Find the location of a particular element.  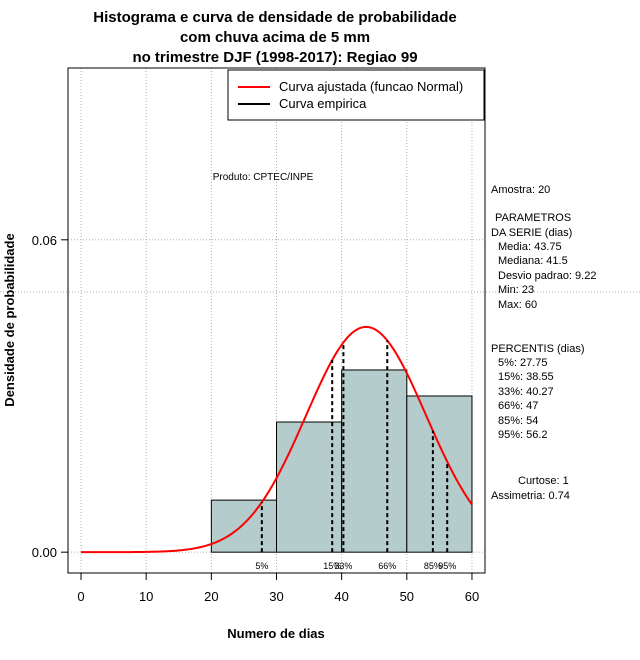

stats-param-header-1: PARAMETROS is located at coordinates (533, 218).